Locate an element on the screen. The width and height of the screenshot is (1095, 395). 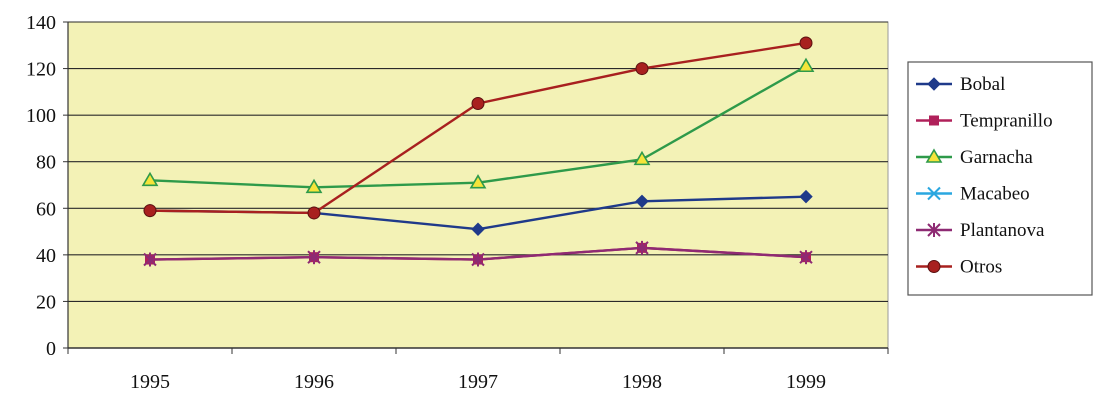
y-tick-label: 80 is located at coordinates (46, 163).